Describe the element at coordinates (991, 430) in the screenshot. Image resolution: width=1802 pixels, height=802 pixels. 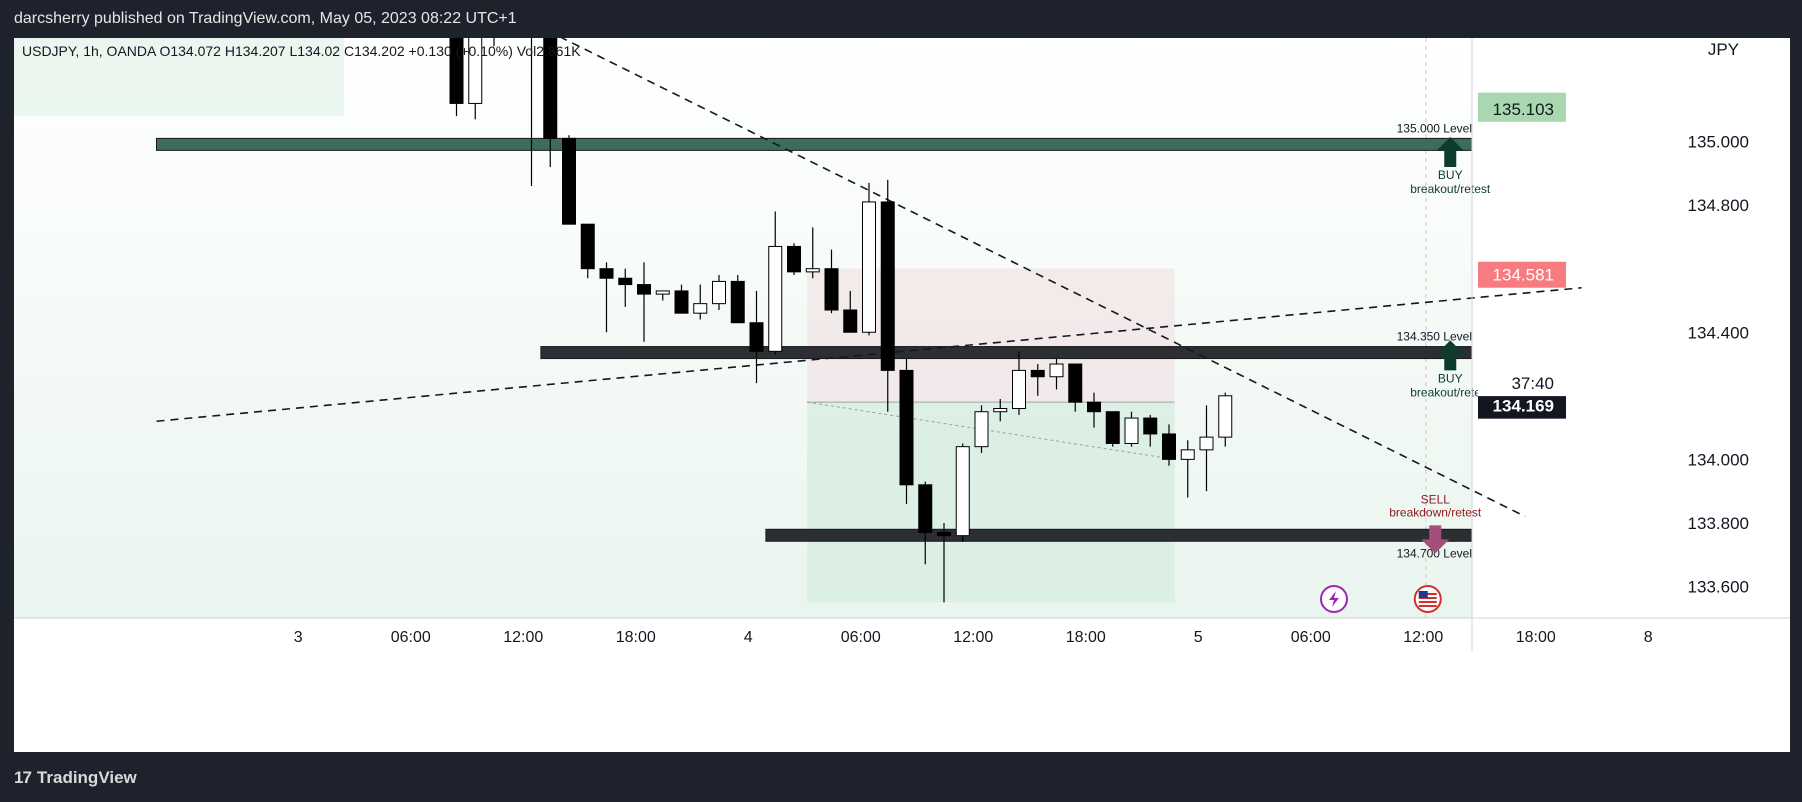
I see `position-projection-line` at that location.